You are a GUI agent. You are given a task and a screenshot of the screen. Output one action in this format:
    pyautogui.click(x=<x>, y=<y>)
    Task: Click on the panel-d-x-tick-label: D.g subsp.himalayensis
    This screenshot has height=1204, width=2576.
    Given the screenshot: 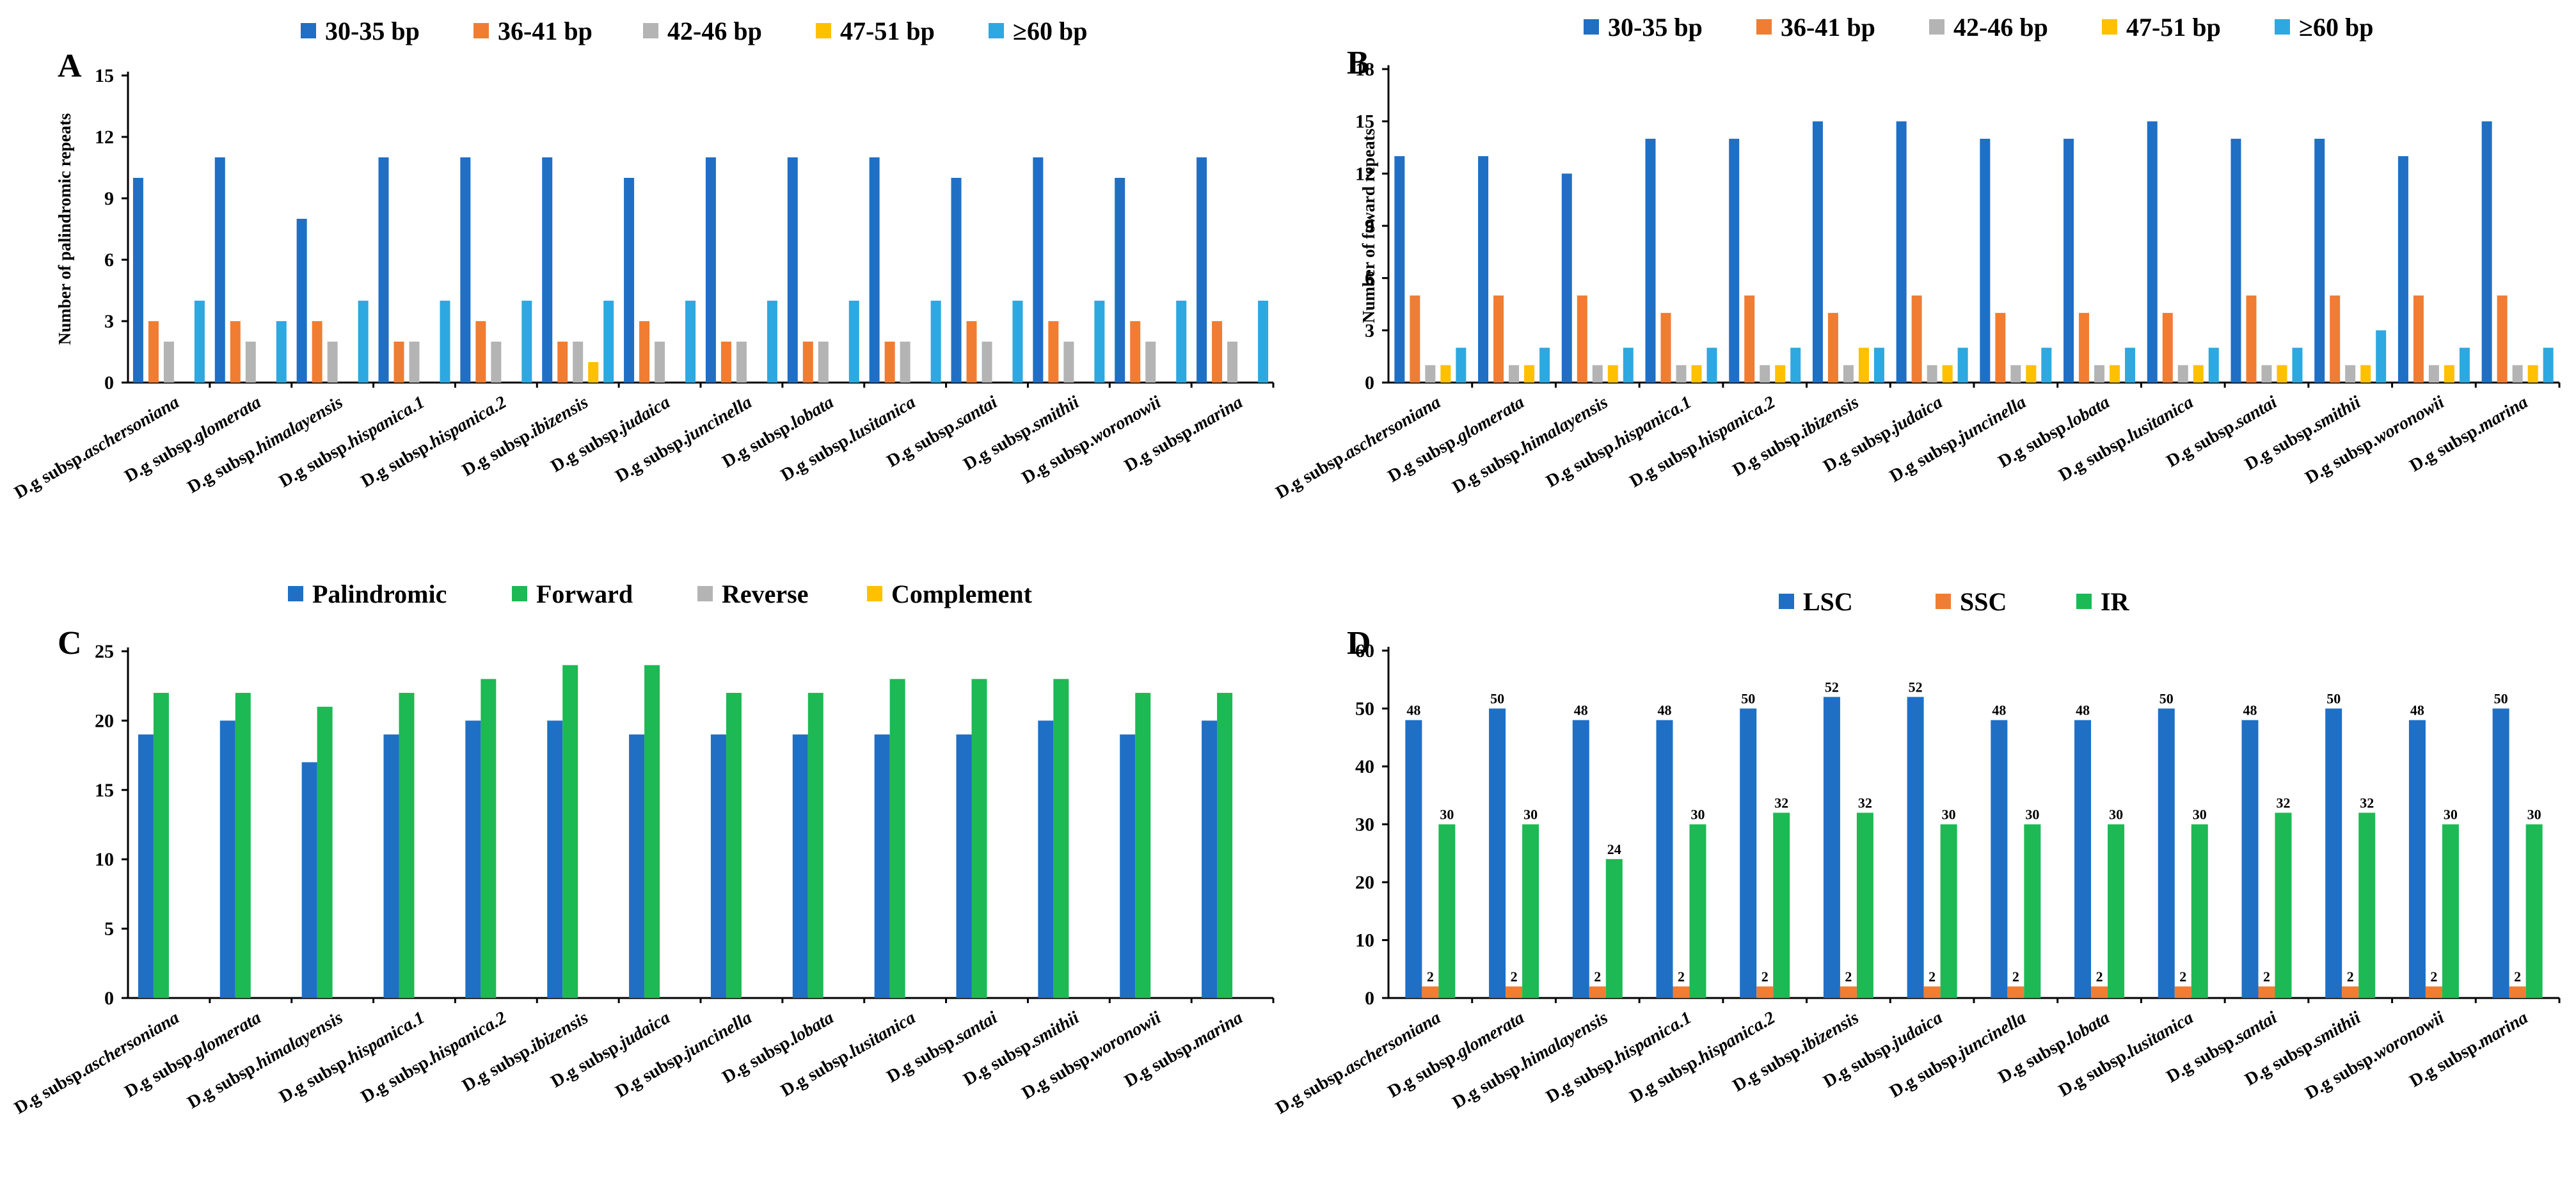 What is the action you would take?
    pyautogui.click(x=1530, y=1060)
    